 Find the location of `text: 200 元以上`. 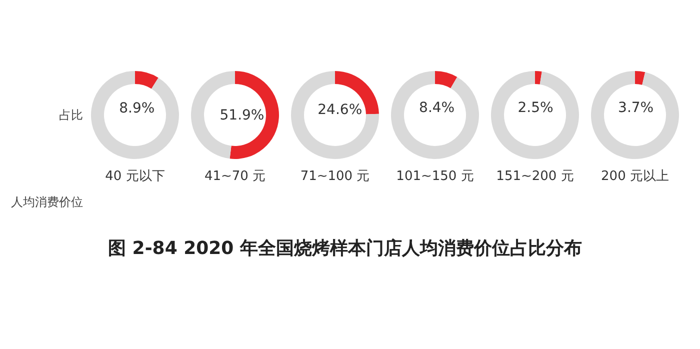

text: 200 元以上 is located at coordinates (635, 176).